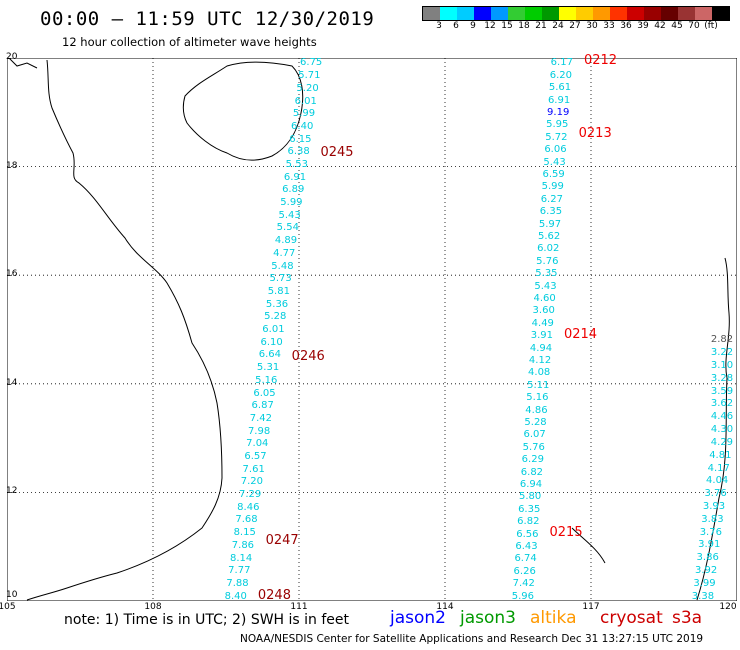  What do you see at coordinates (239, 571) in the screenshot?
I see `wave-height-value: 7.77` at bounding box center [239, 571].